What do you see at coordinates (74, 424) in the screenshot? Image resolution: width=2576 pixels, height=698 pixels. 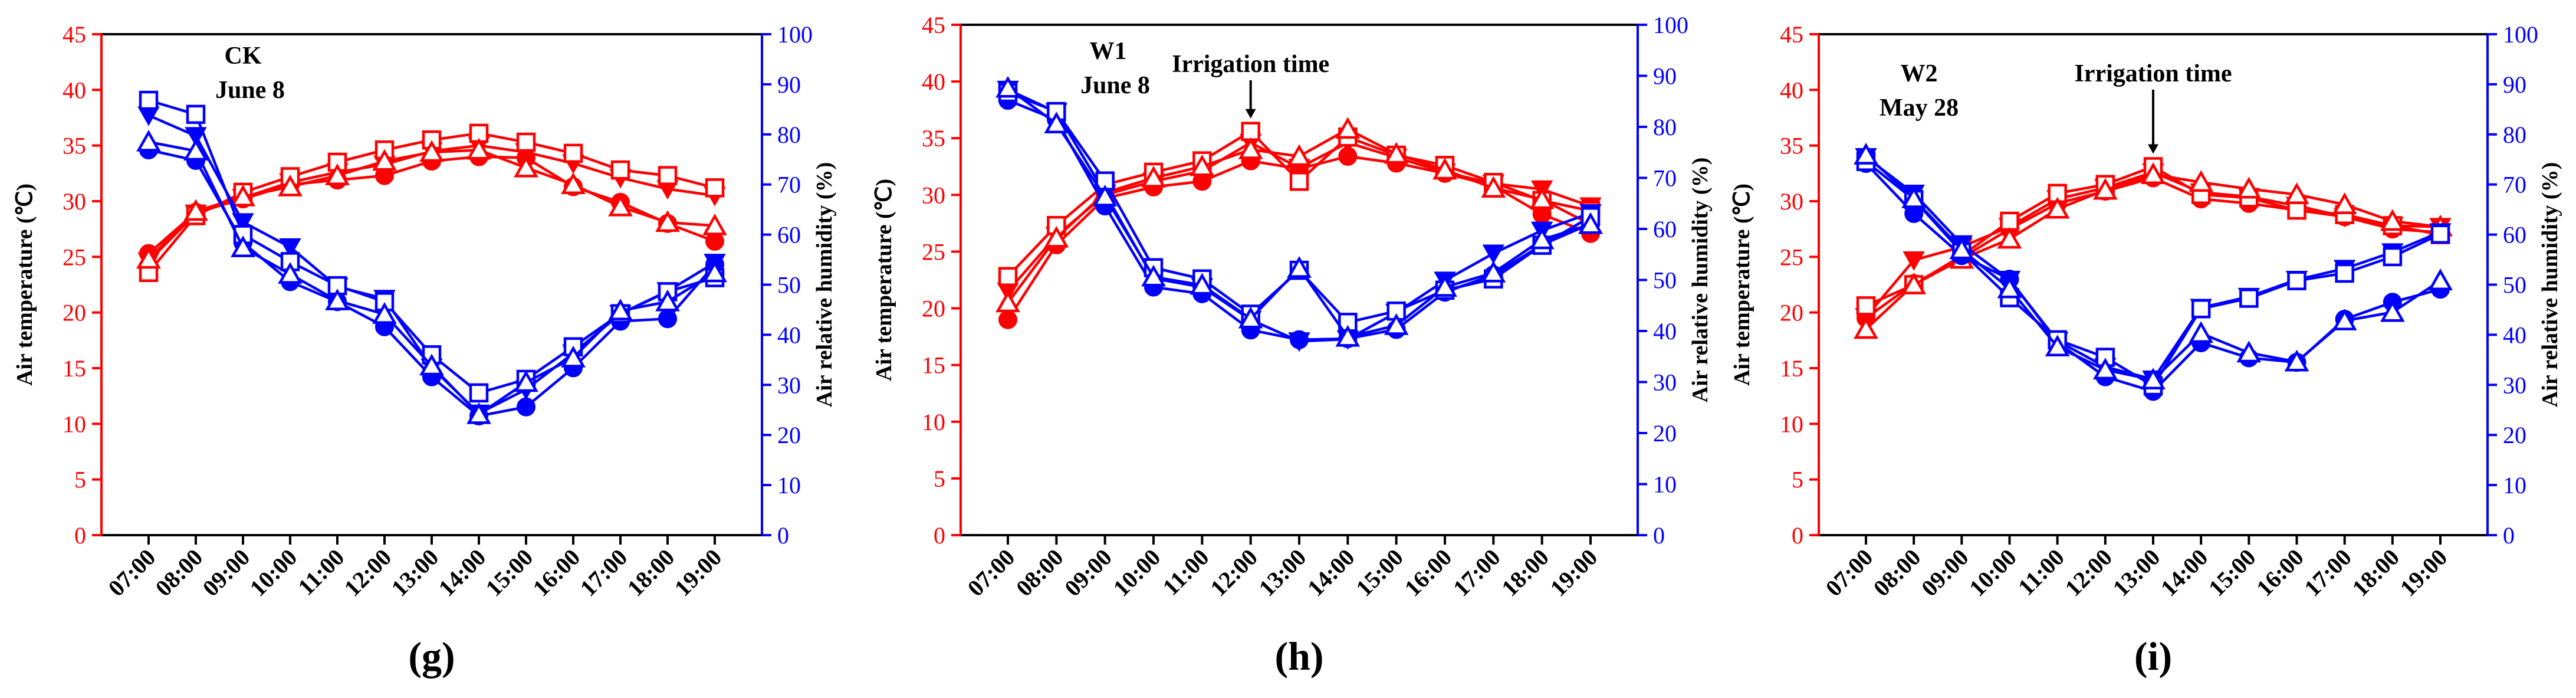 I see `left-tick-label: 10` at bounding box center [74, 424].